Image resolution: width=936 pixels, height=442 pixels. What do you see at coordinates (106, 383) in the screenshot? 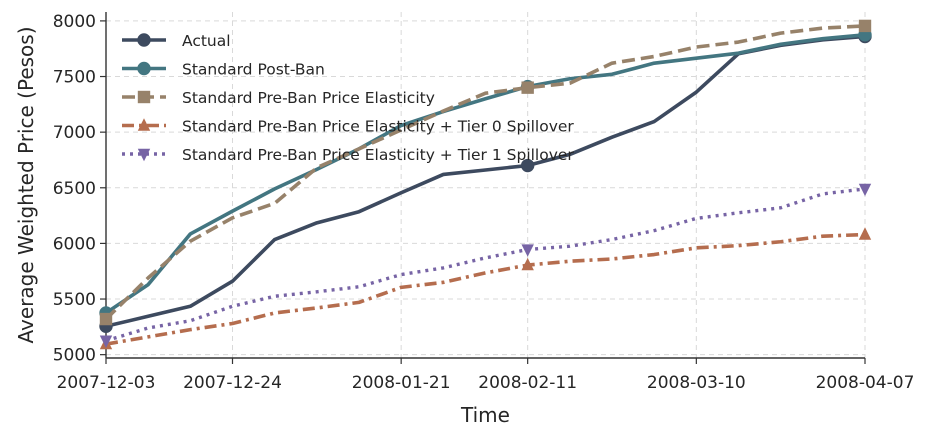
I see `x-tick-label: 2007-12-03` at bounding box center [106, 383].